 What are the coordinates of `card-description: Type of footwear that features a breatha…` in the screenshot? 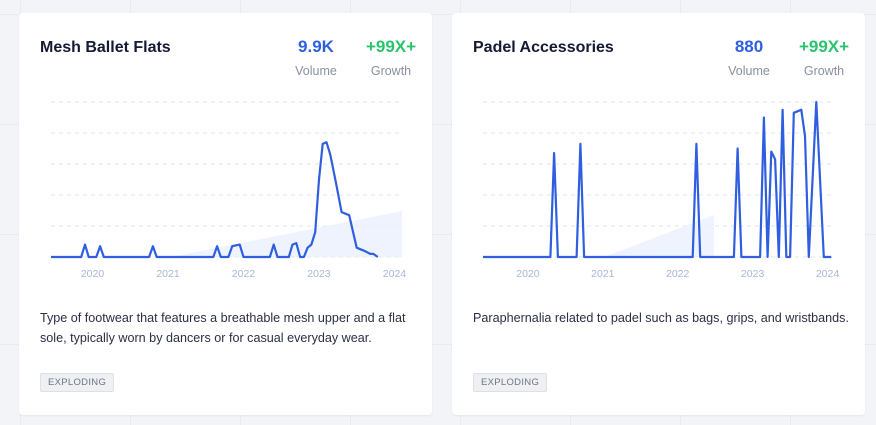 It's located at (223, 328).